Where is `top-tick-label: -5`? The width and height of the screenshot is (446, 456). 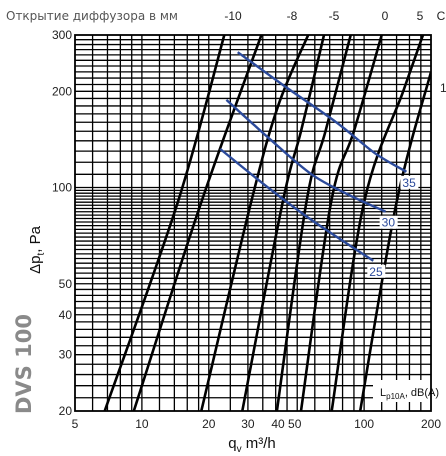 top-tick-label: -5 is located at coordinates (334, 16).